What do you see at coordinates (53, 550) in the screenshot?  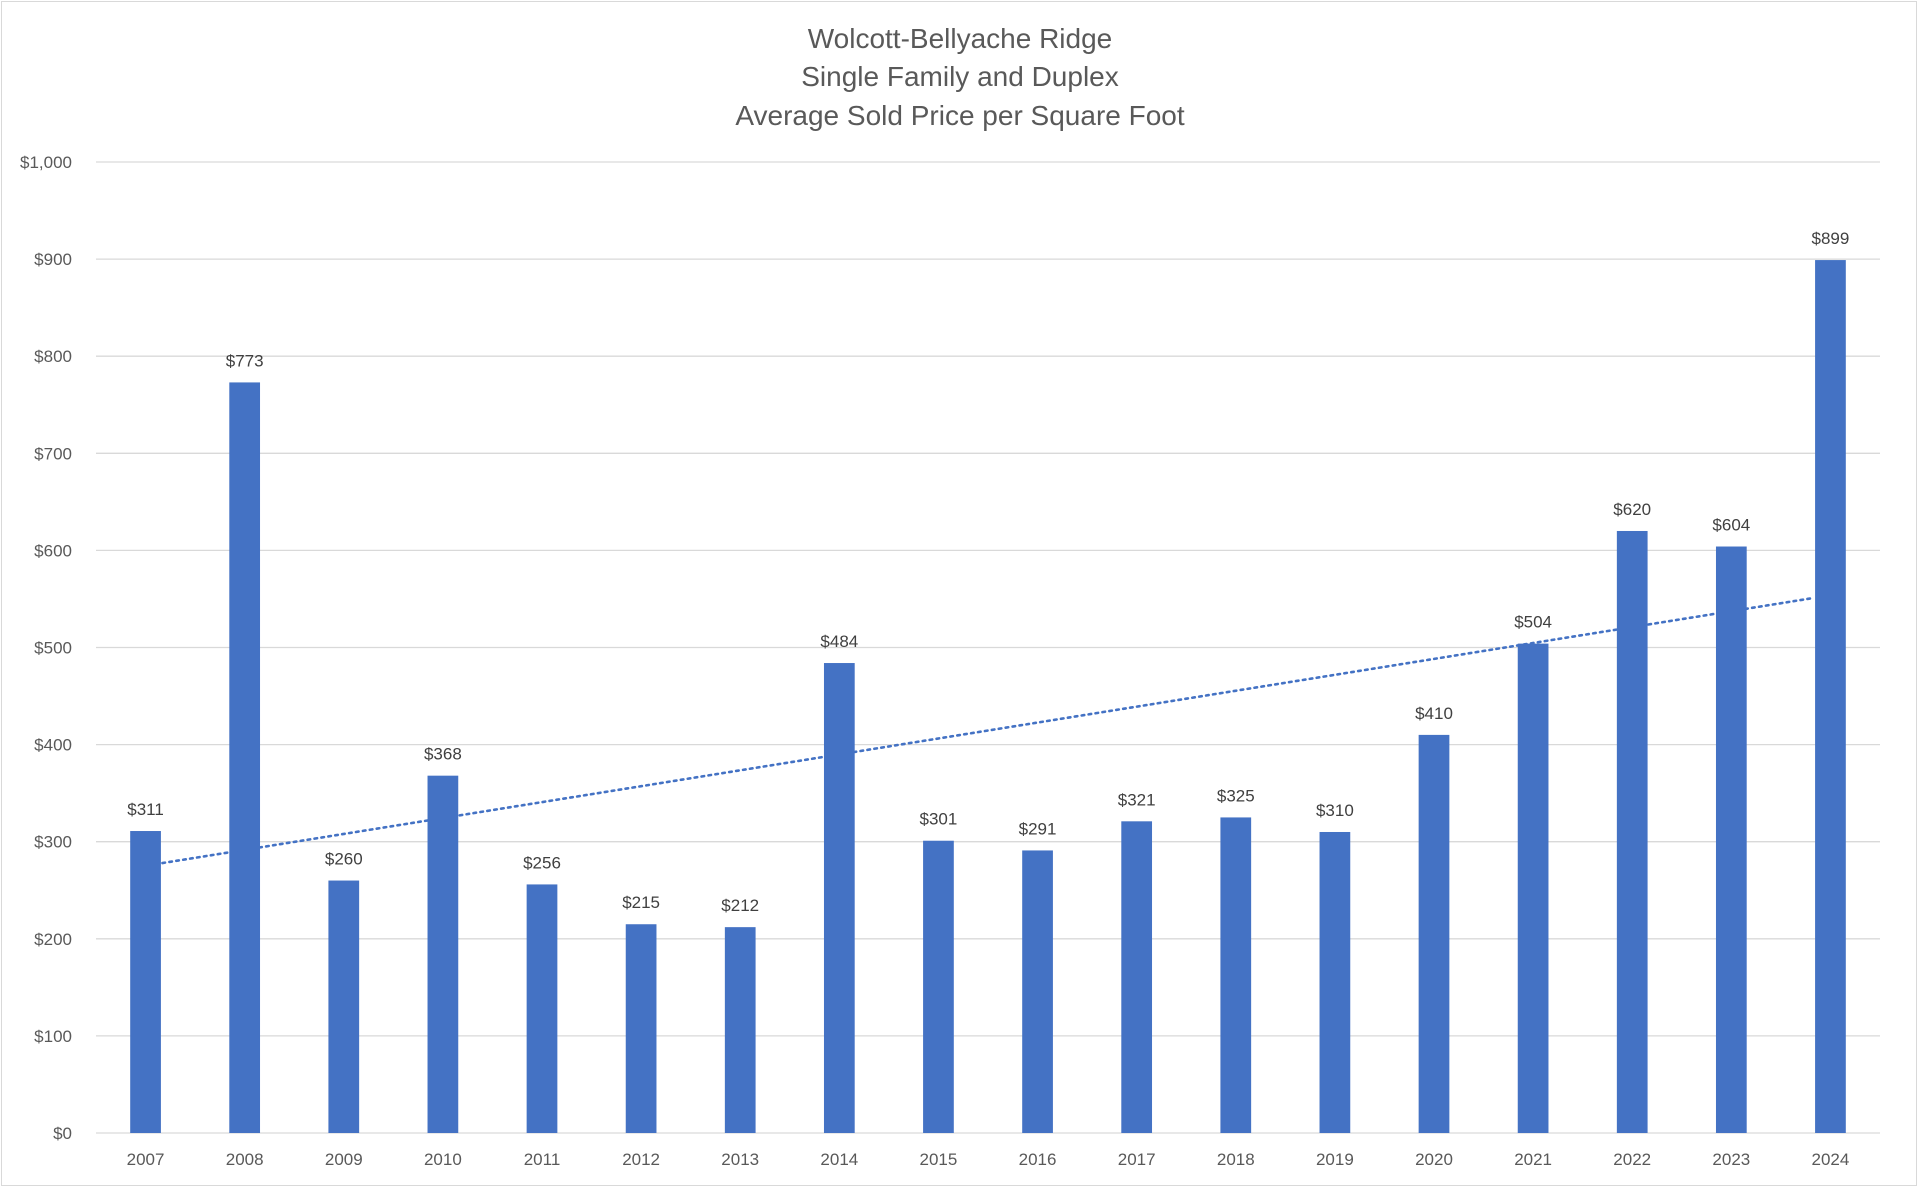 I see `y-tick-label: $600` at bounding box center [53, 550].